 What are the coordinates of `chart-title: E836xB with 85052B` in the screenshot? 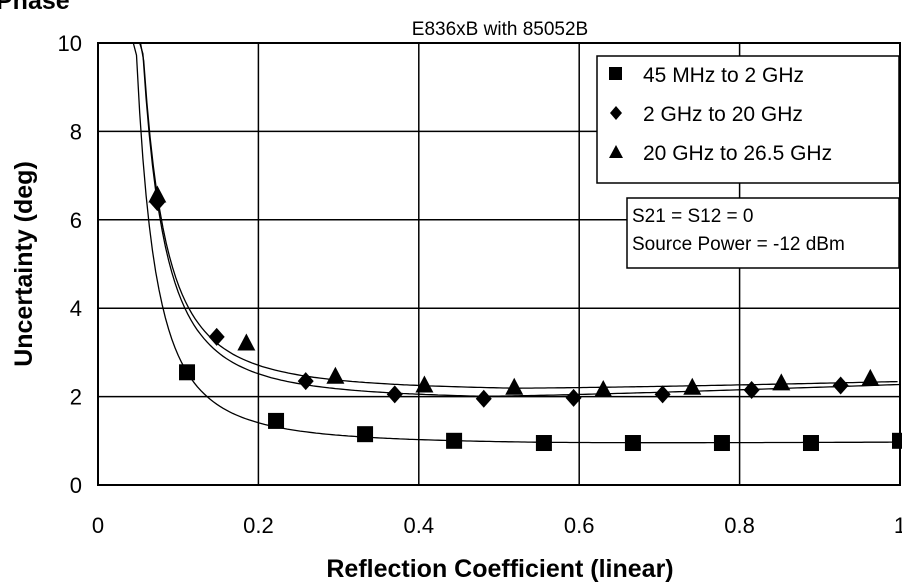 It's located at (500, 29).